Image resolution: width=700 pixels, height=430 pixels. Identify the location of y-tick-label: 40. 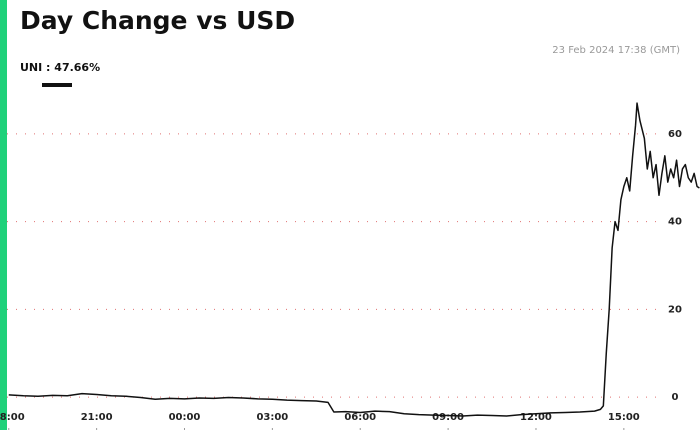
(675, 222).